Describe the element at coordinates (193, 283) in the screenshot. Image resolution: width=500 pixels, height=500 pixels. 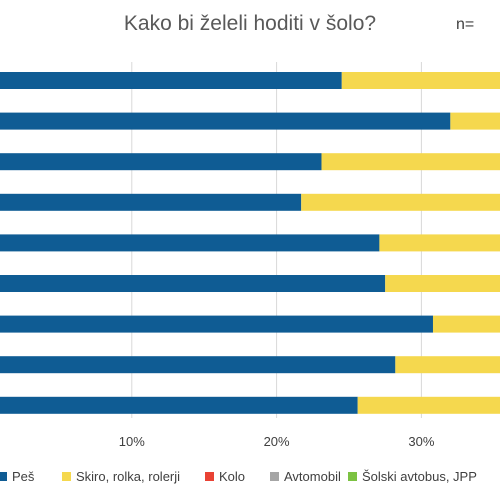
I see `bar-row6-series1` at that location.